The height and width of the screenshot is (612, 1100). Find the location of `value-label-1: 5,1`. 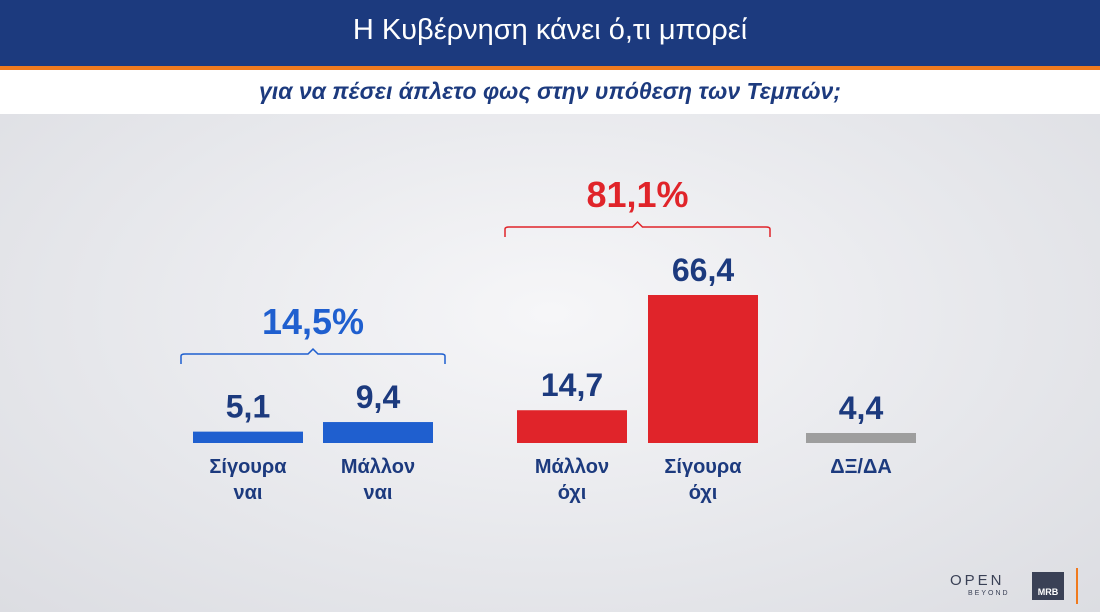

value-label-1: 5,1 is located at coordinates (248, 407).